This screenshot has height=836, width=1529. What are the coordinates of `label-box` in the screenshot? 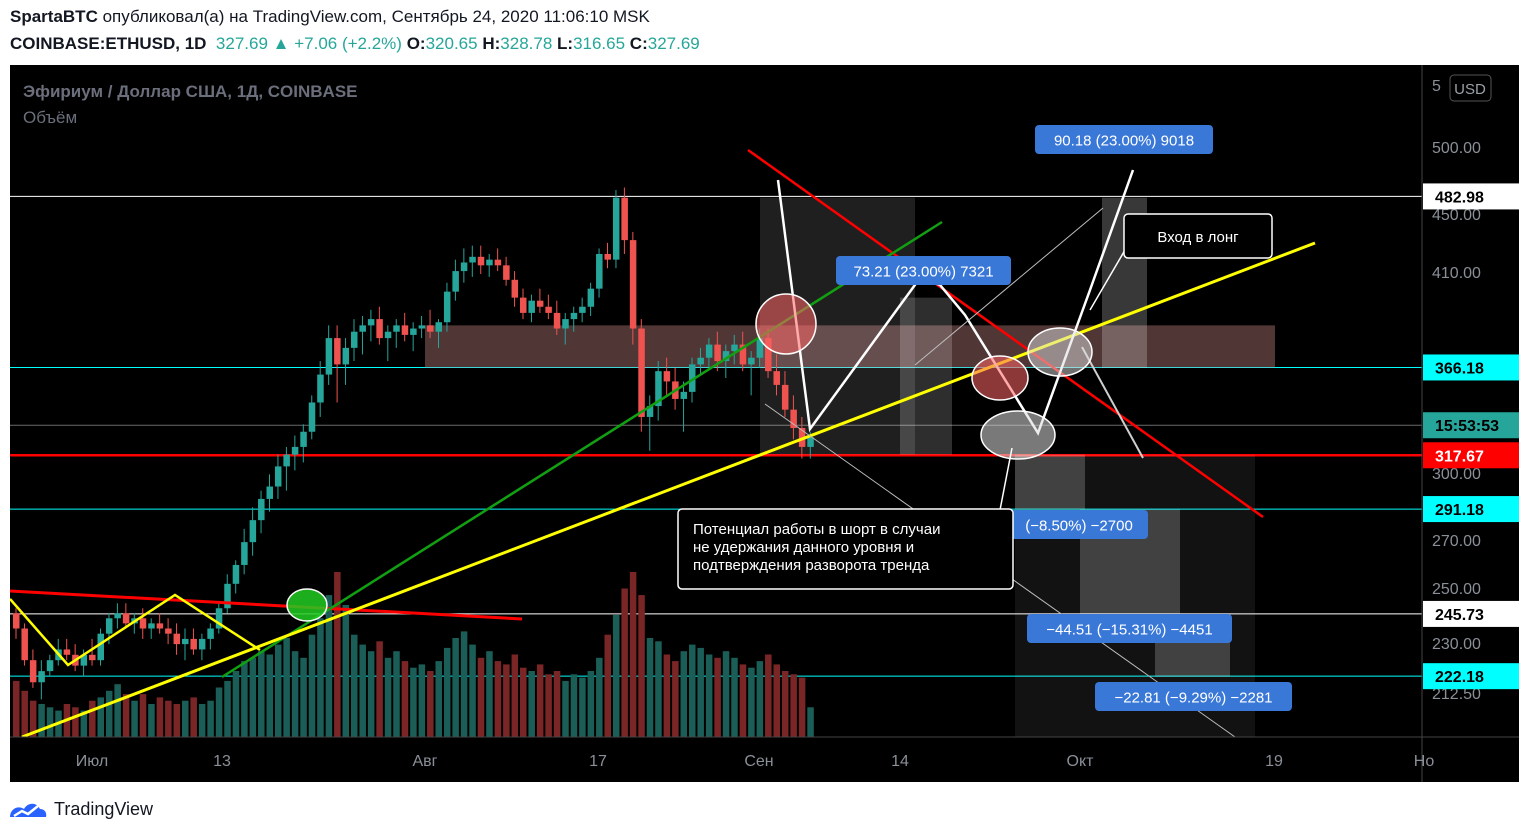 It's located at (923, 270).